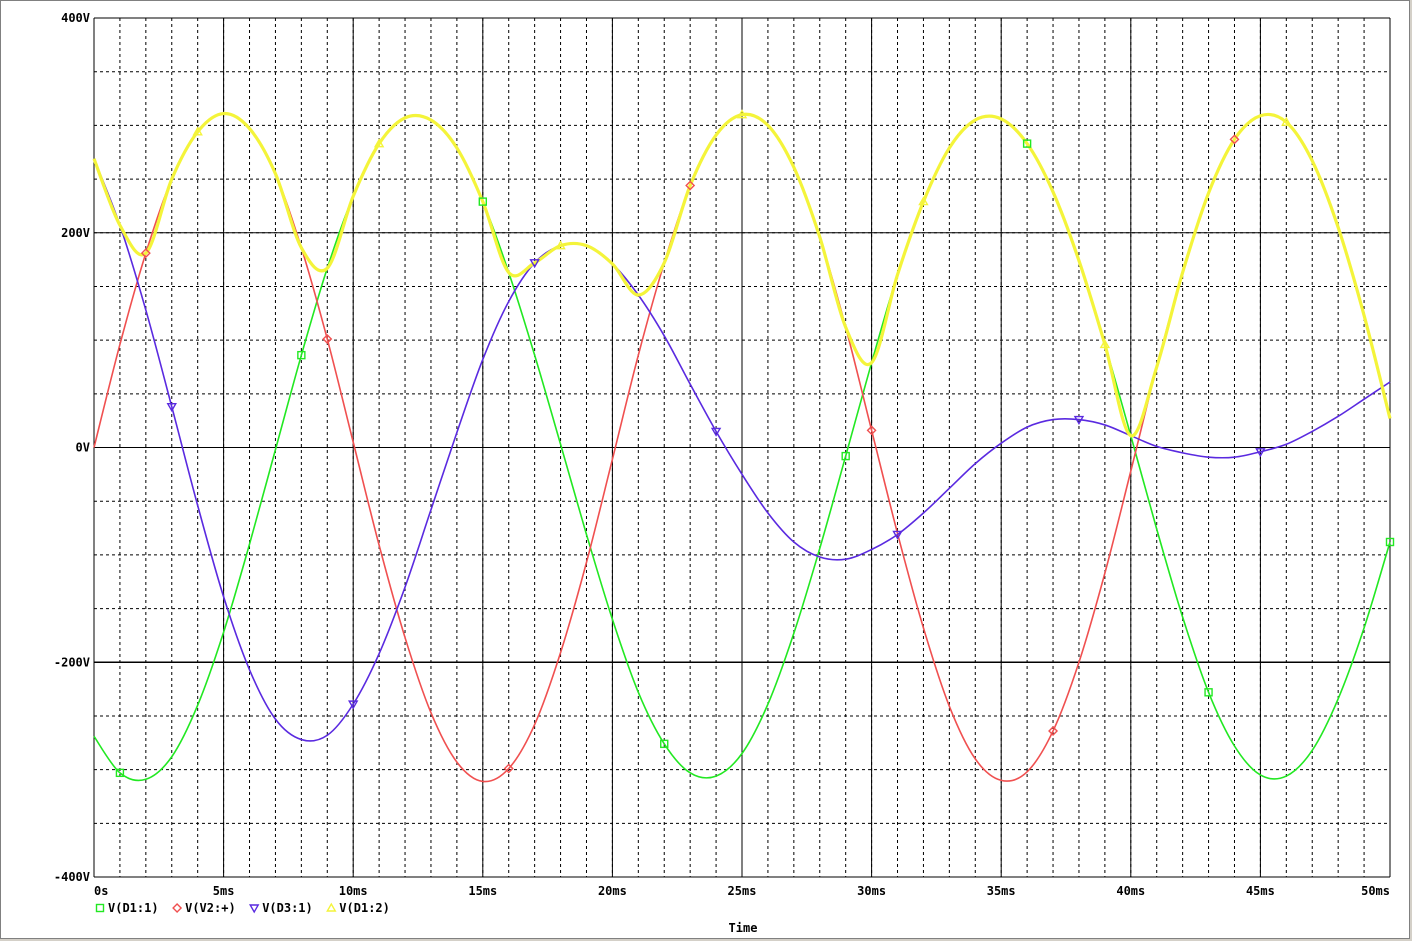 This screenshot has width=1412, height=941. I want to click on y-tick-label: 0V, so click(83, 448).